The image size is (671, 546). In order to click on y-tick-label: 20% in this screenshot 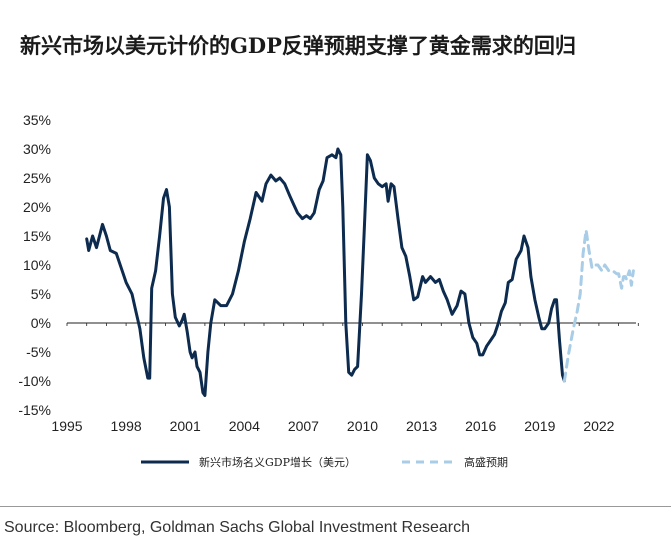, I will do `click(37, 207)`.